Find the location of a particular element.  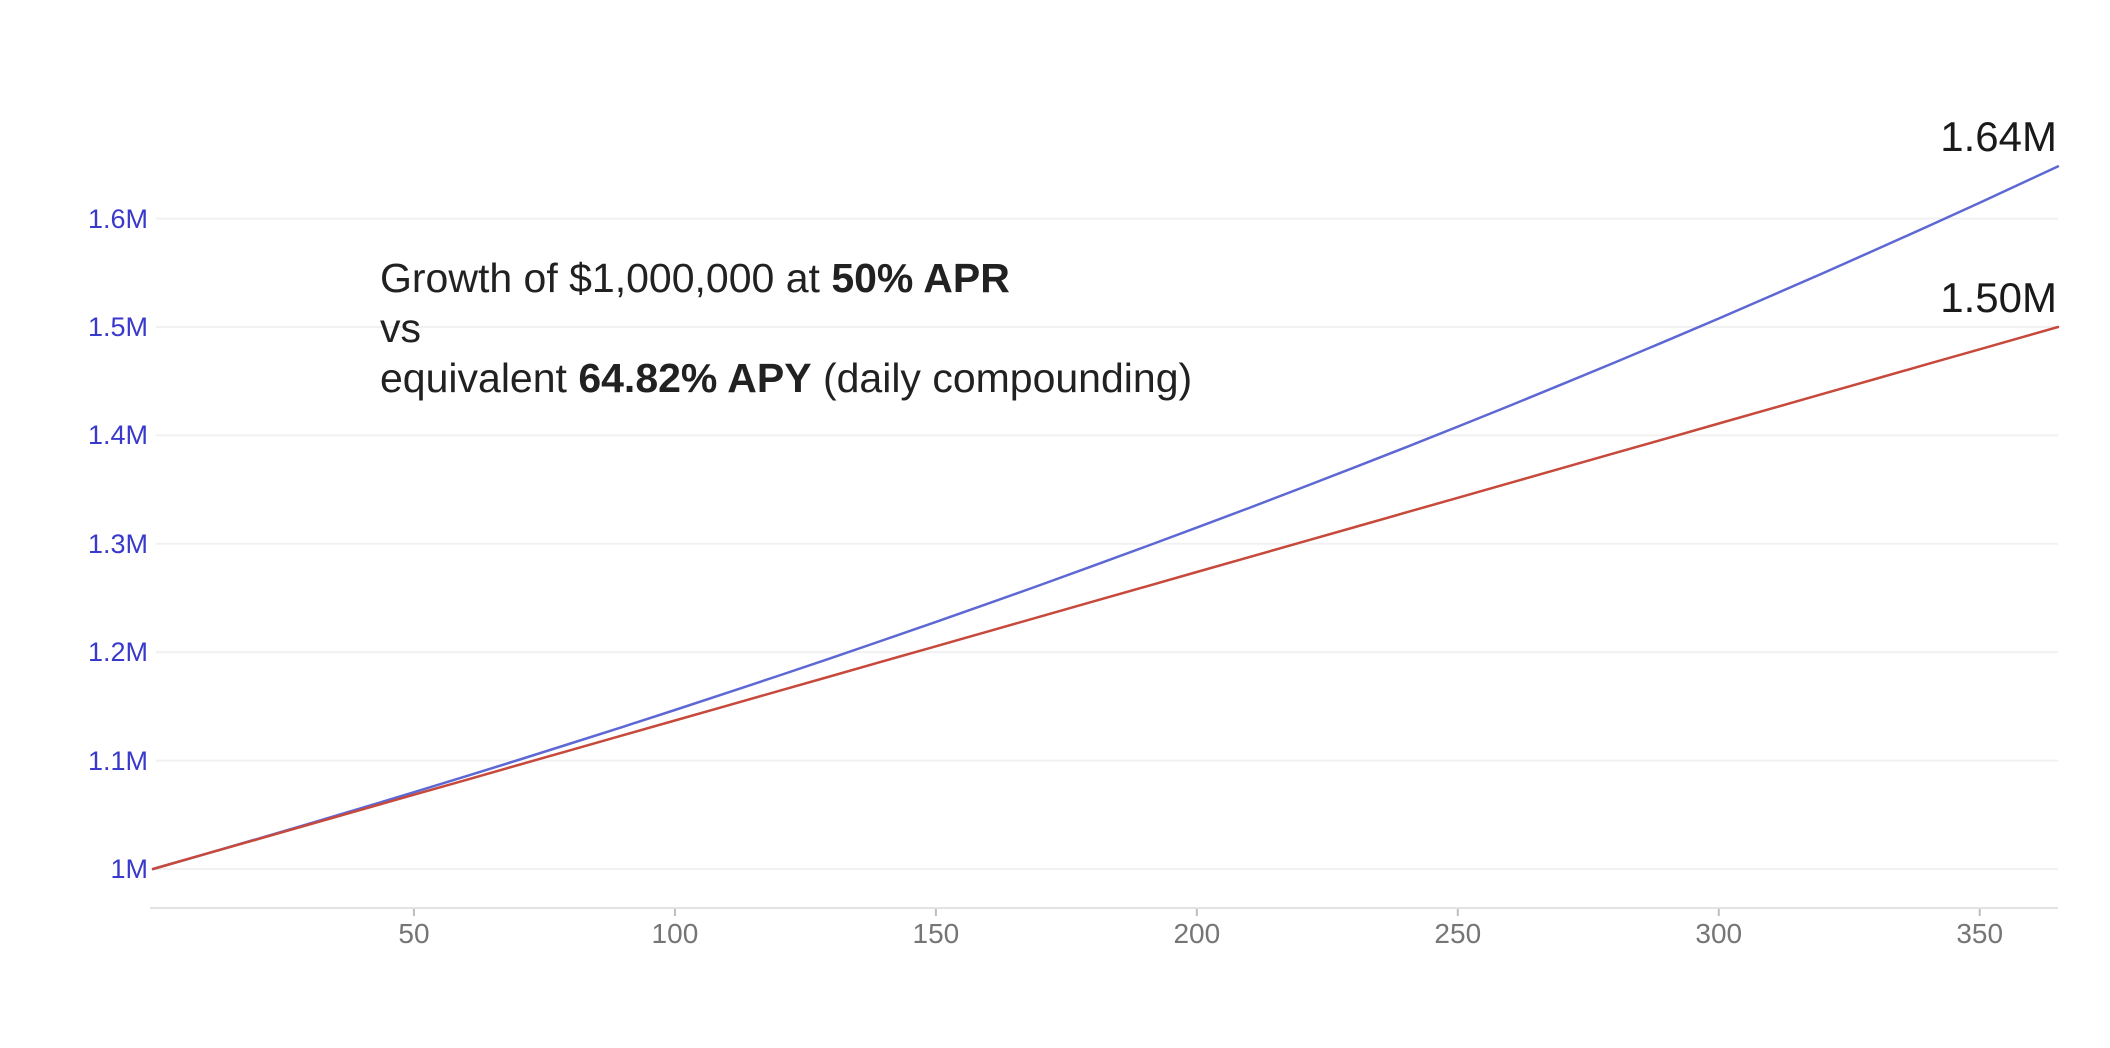

title-text: (daily compounding) is located at coordinates (1002, 378).